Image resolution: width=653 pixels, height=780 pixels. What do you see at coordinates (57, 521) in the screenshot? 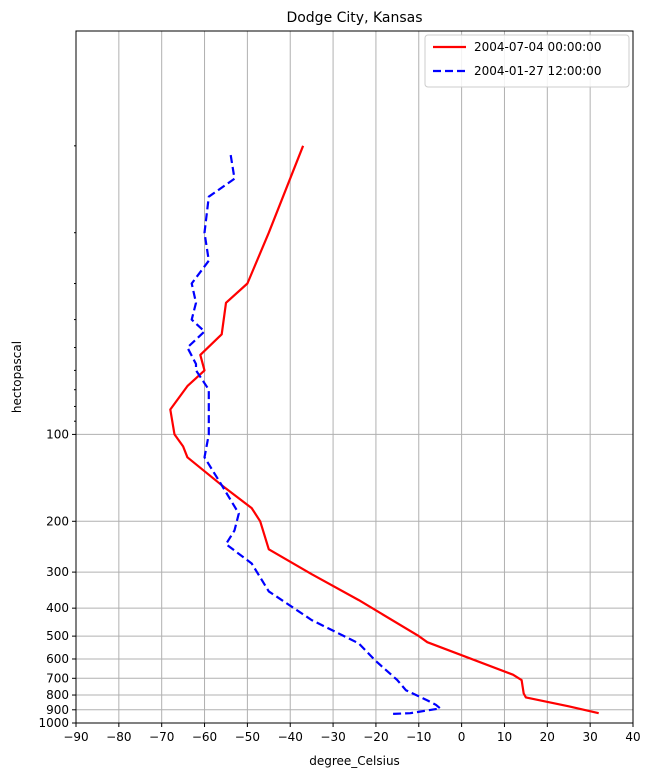
I see `y-tick-label: 200` at bounding box center [57, 521].